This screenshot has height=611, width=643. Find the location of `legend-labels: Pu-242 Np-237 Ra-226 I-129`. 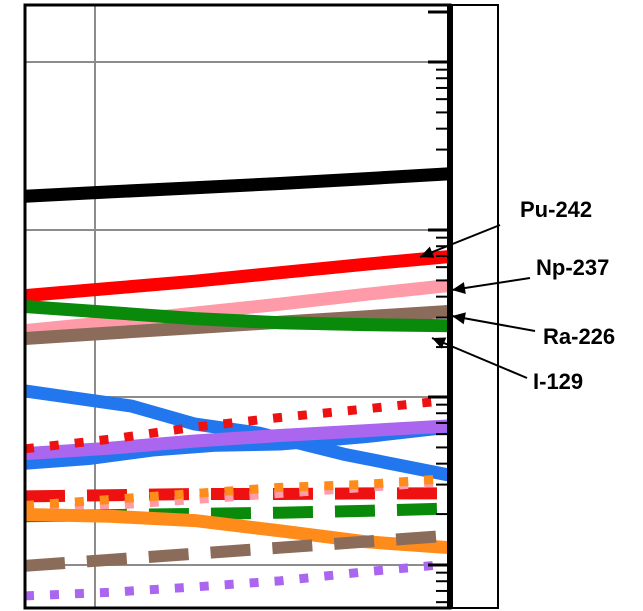

legend-labels: Pu-242 Np-237 Ra-226 I-129 is located at coordinates (567, 295).